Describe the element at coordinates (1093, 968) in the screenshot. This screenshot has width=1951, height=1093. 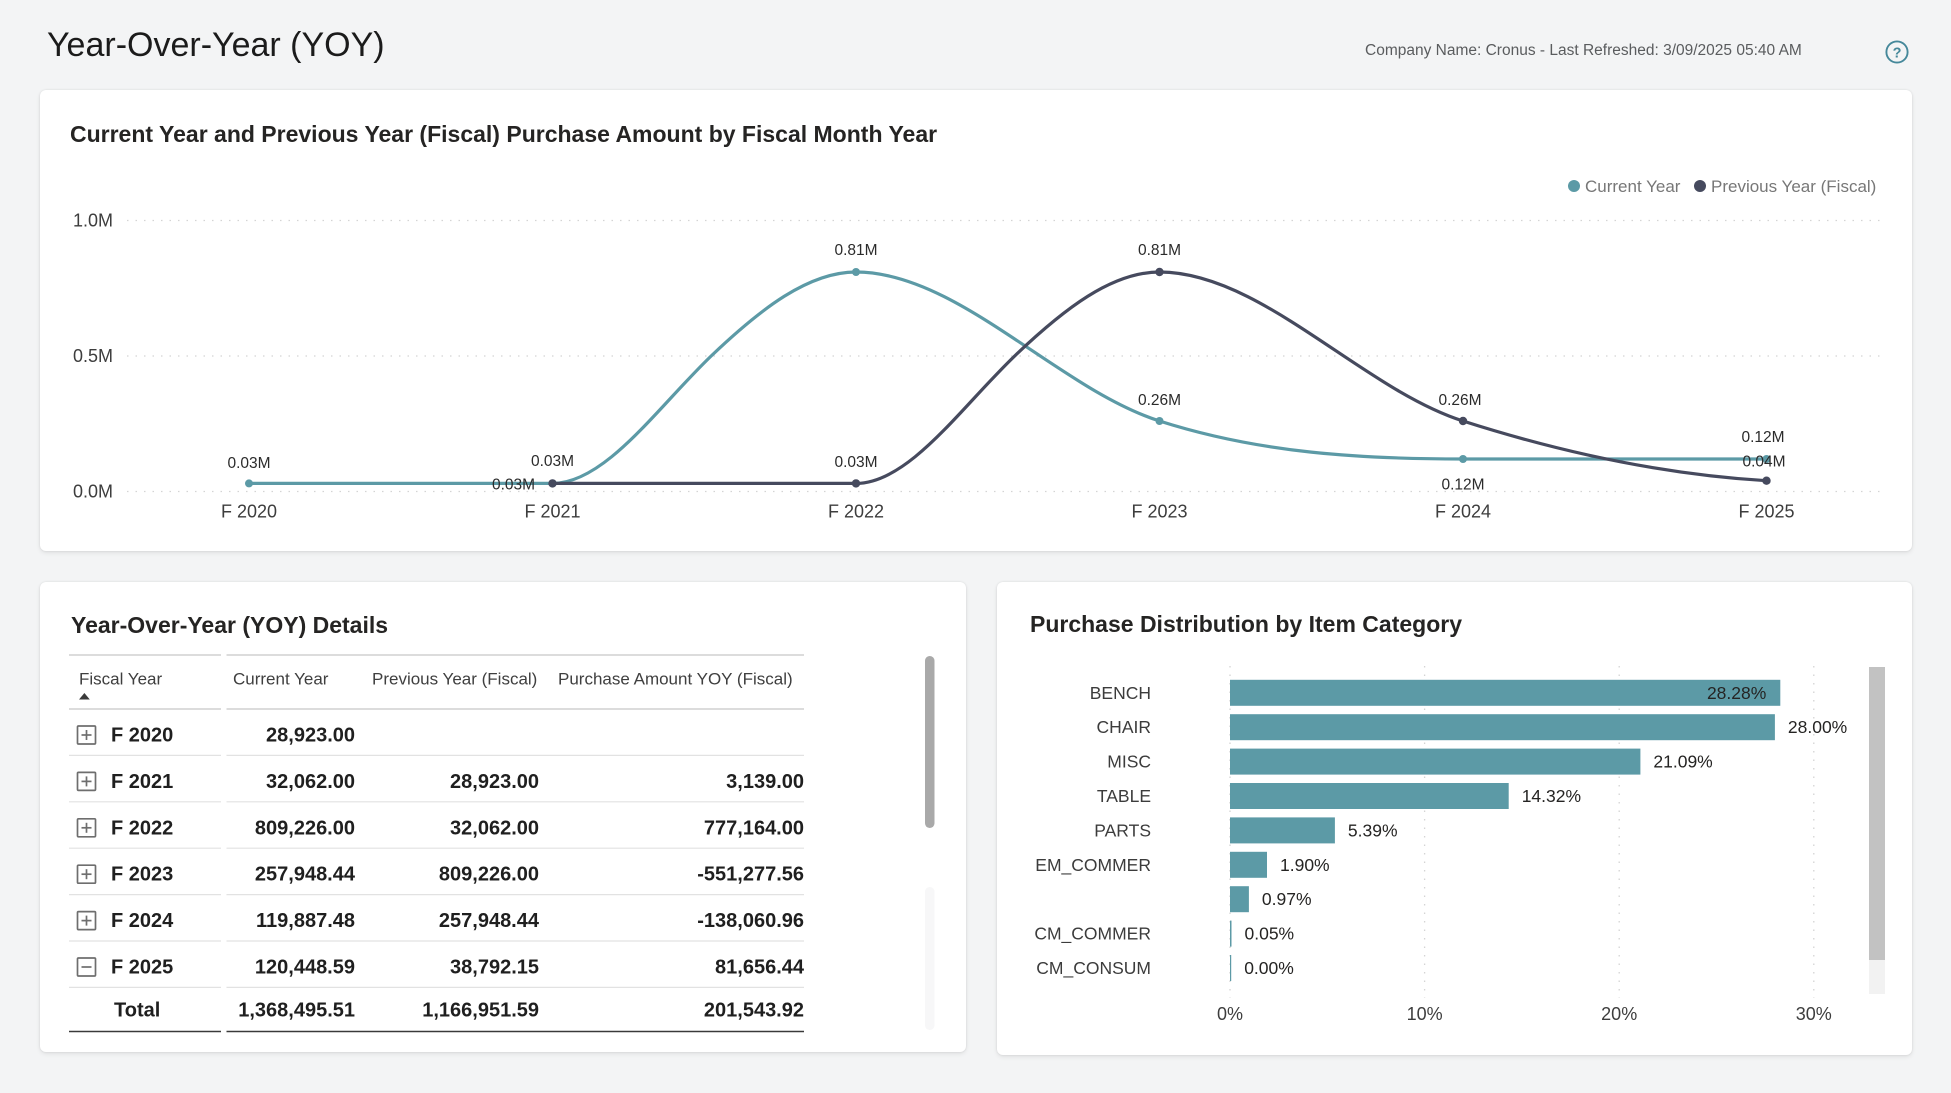
I see `svg-text: CM_CONSUM` at that location.